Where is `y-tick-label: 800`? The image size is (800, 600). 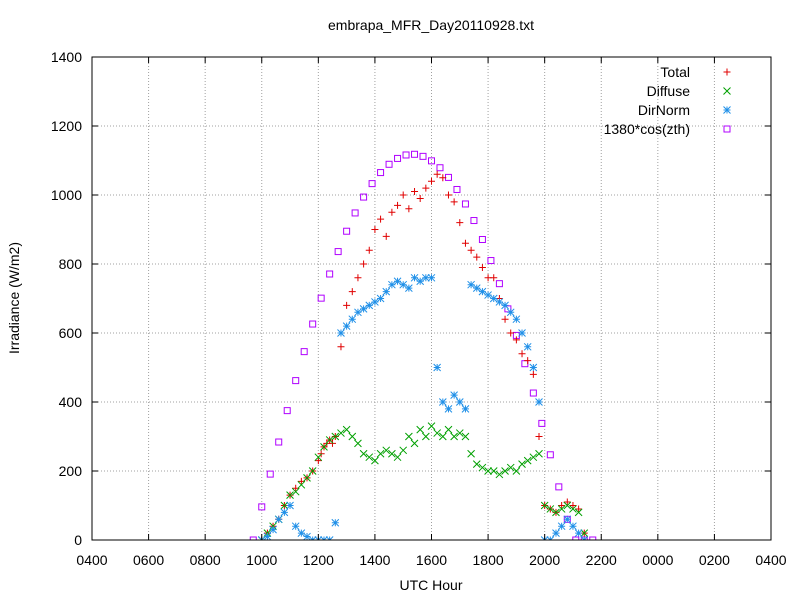
y-tick-label: 800 is located at coordinates (71, 264).